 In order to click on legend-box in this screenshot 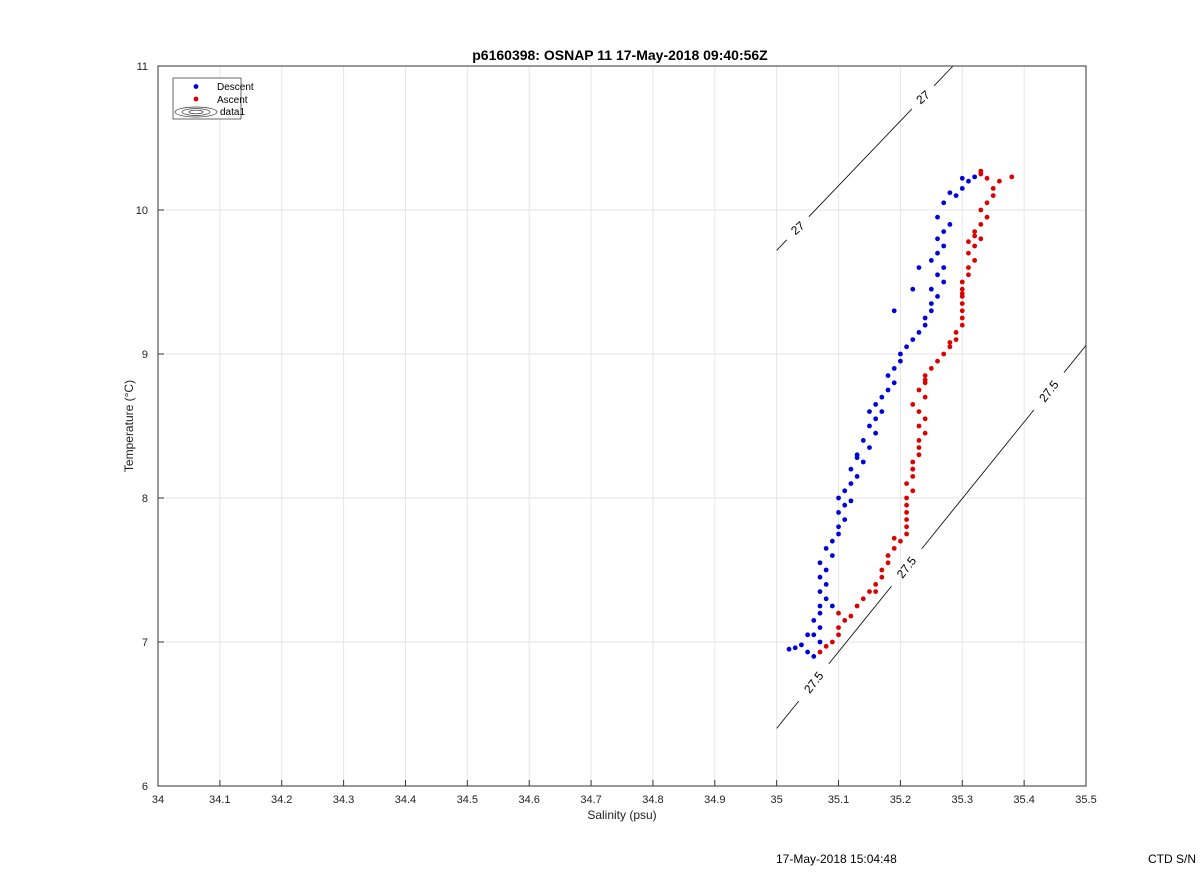, I will do `click(207, 98)`.